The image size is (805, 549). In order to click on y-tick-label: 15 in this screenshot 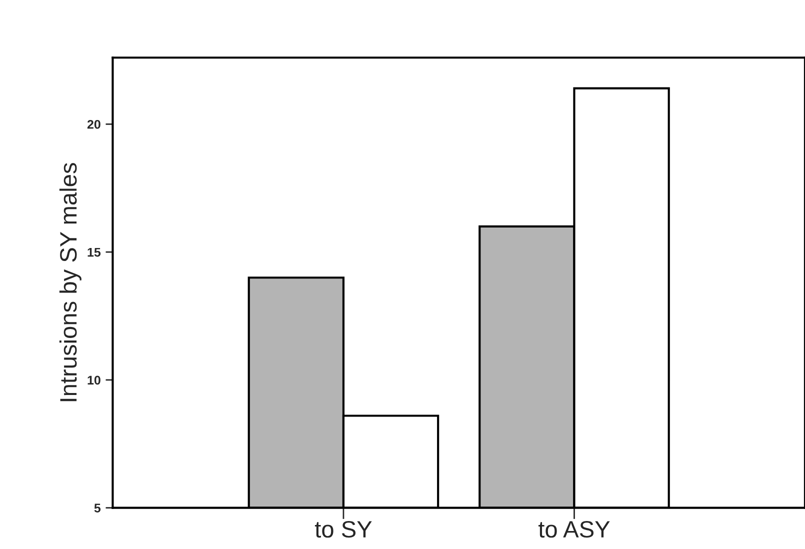, I will do `click(94, 252)`.